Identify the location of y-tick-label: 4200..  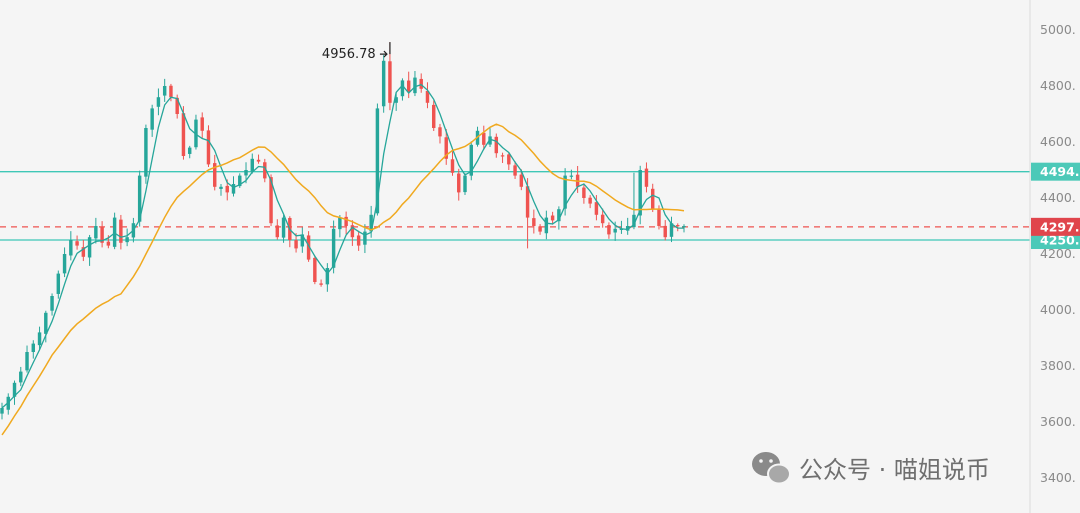
(1058, 253).